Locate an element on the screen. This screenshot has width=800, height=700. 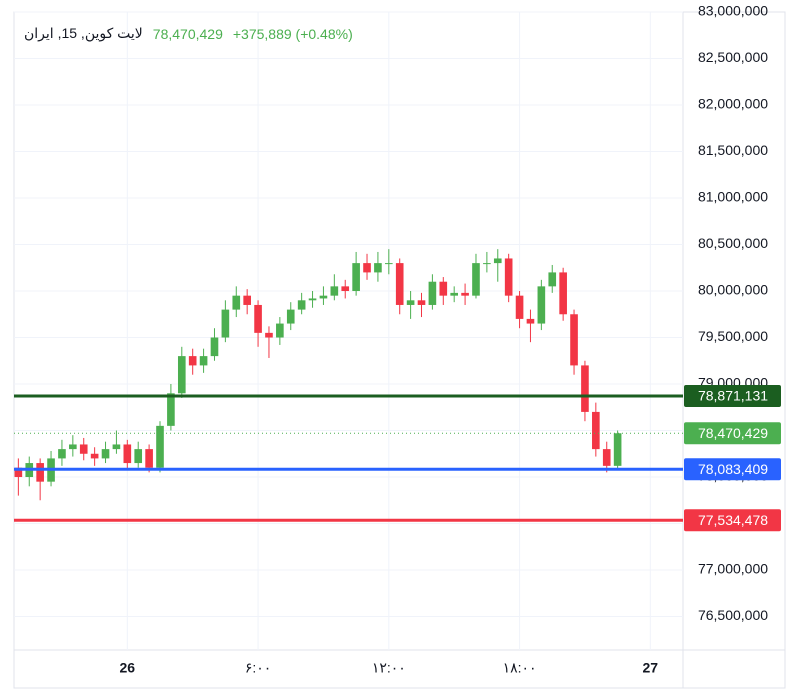
y-tick-label: 76,500,000 is located at coordinates (733, 615).